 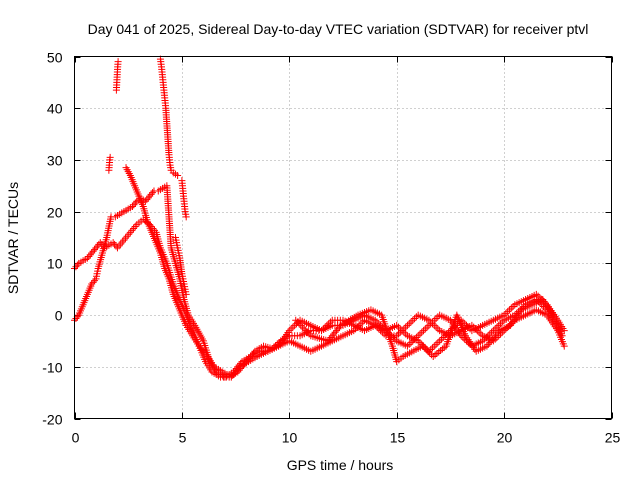 I want to click on x-tick-label: 0, so click(x=76, y=438).